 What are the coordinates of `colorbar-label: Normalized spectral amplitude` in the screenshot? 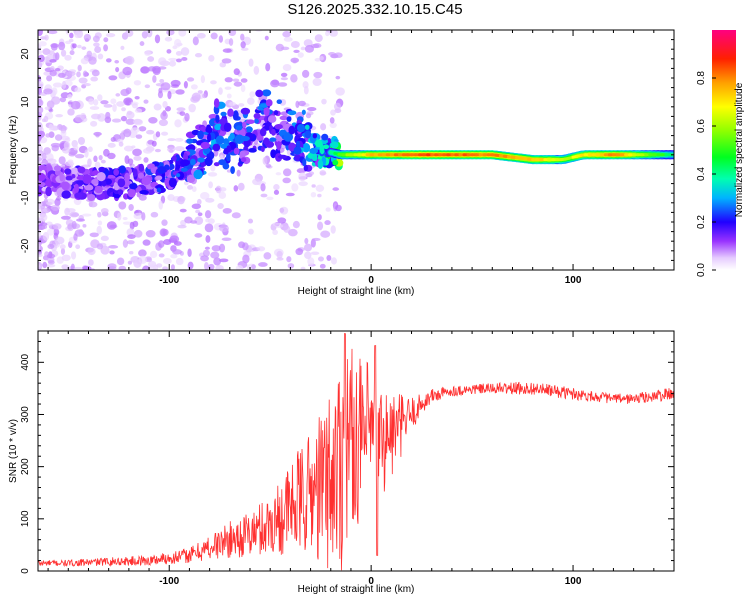 It's located at (739, 149).